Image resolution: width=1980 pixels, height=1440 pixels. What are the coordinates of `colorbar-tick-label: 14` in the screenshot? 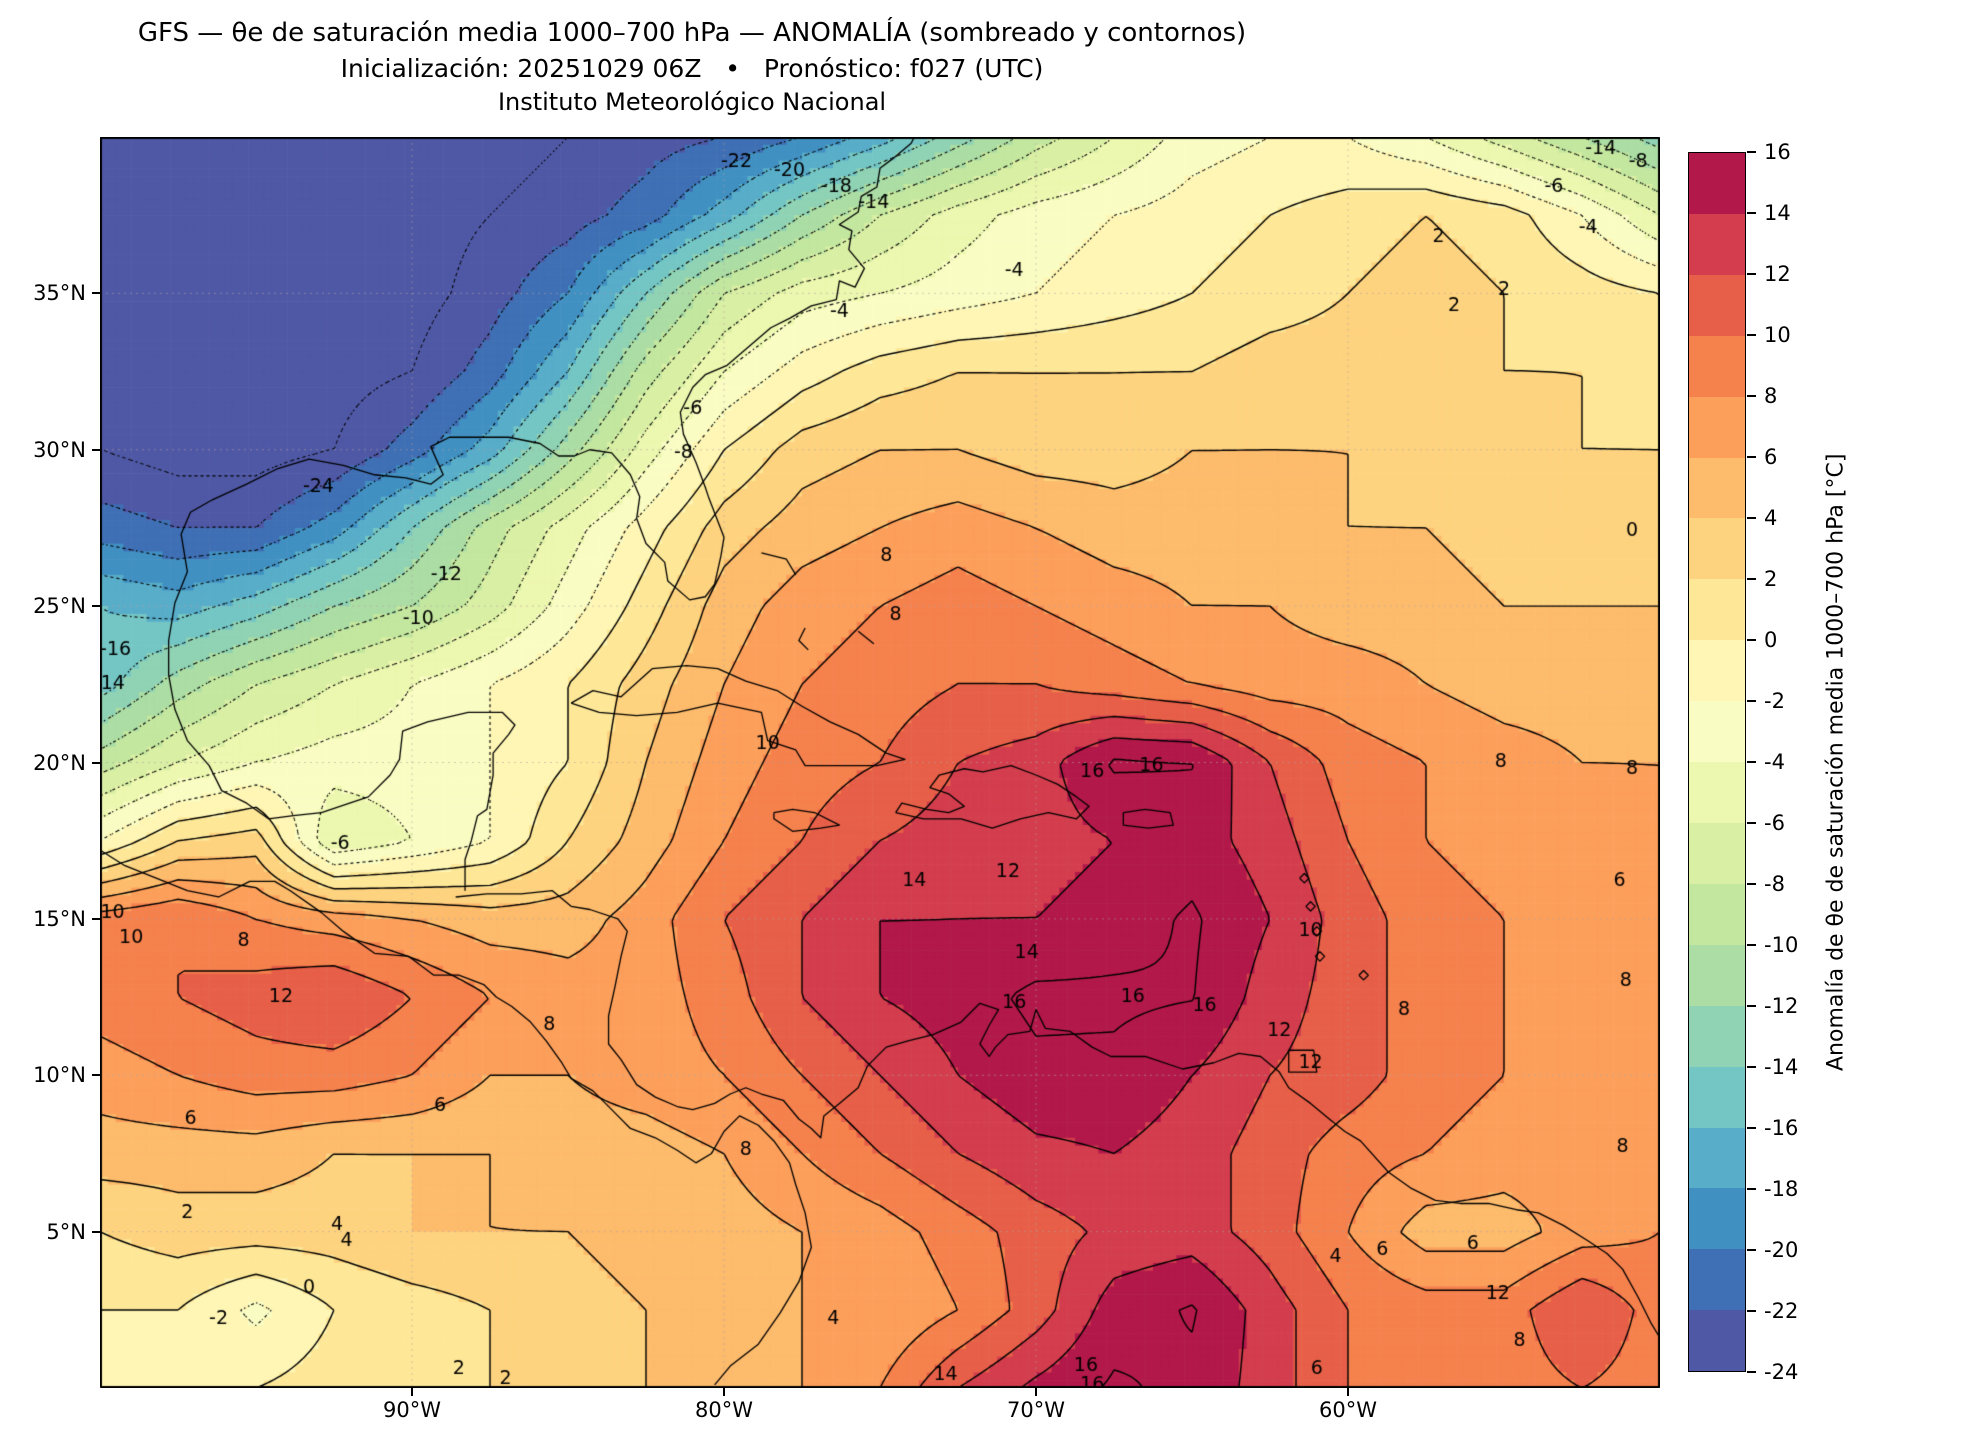 It's located at (1777, 213).